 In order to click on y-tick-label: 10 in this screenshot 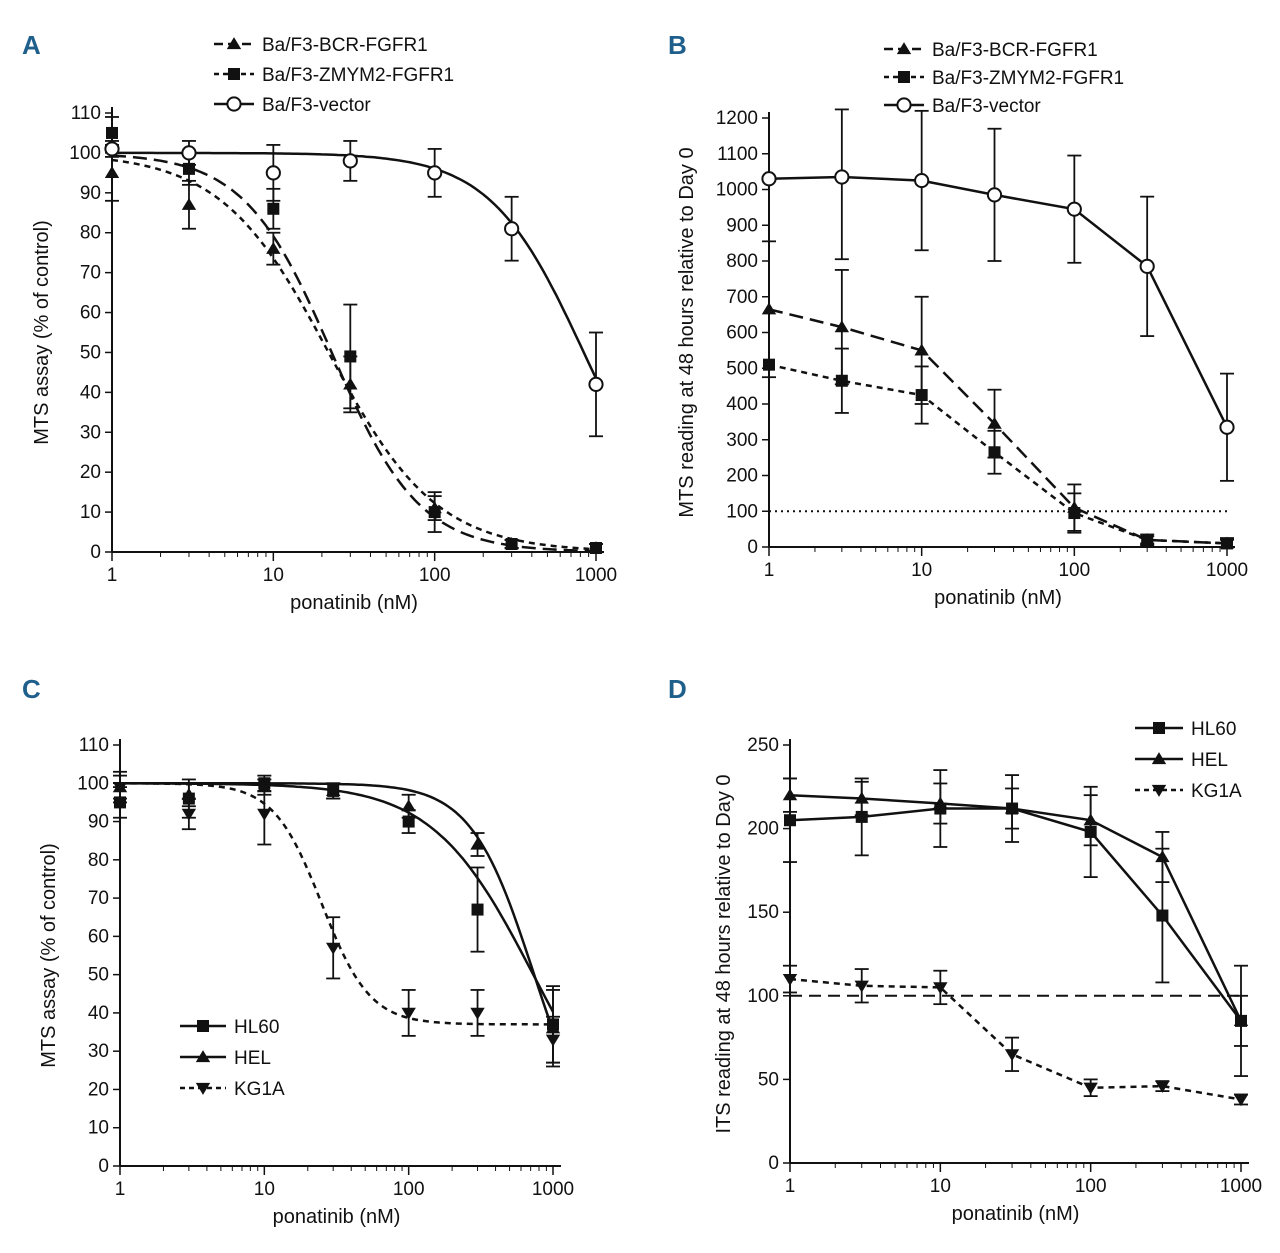, I will do `click(90, 512)`.